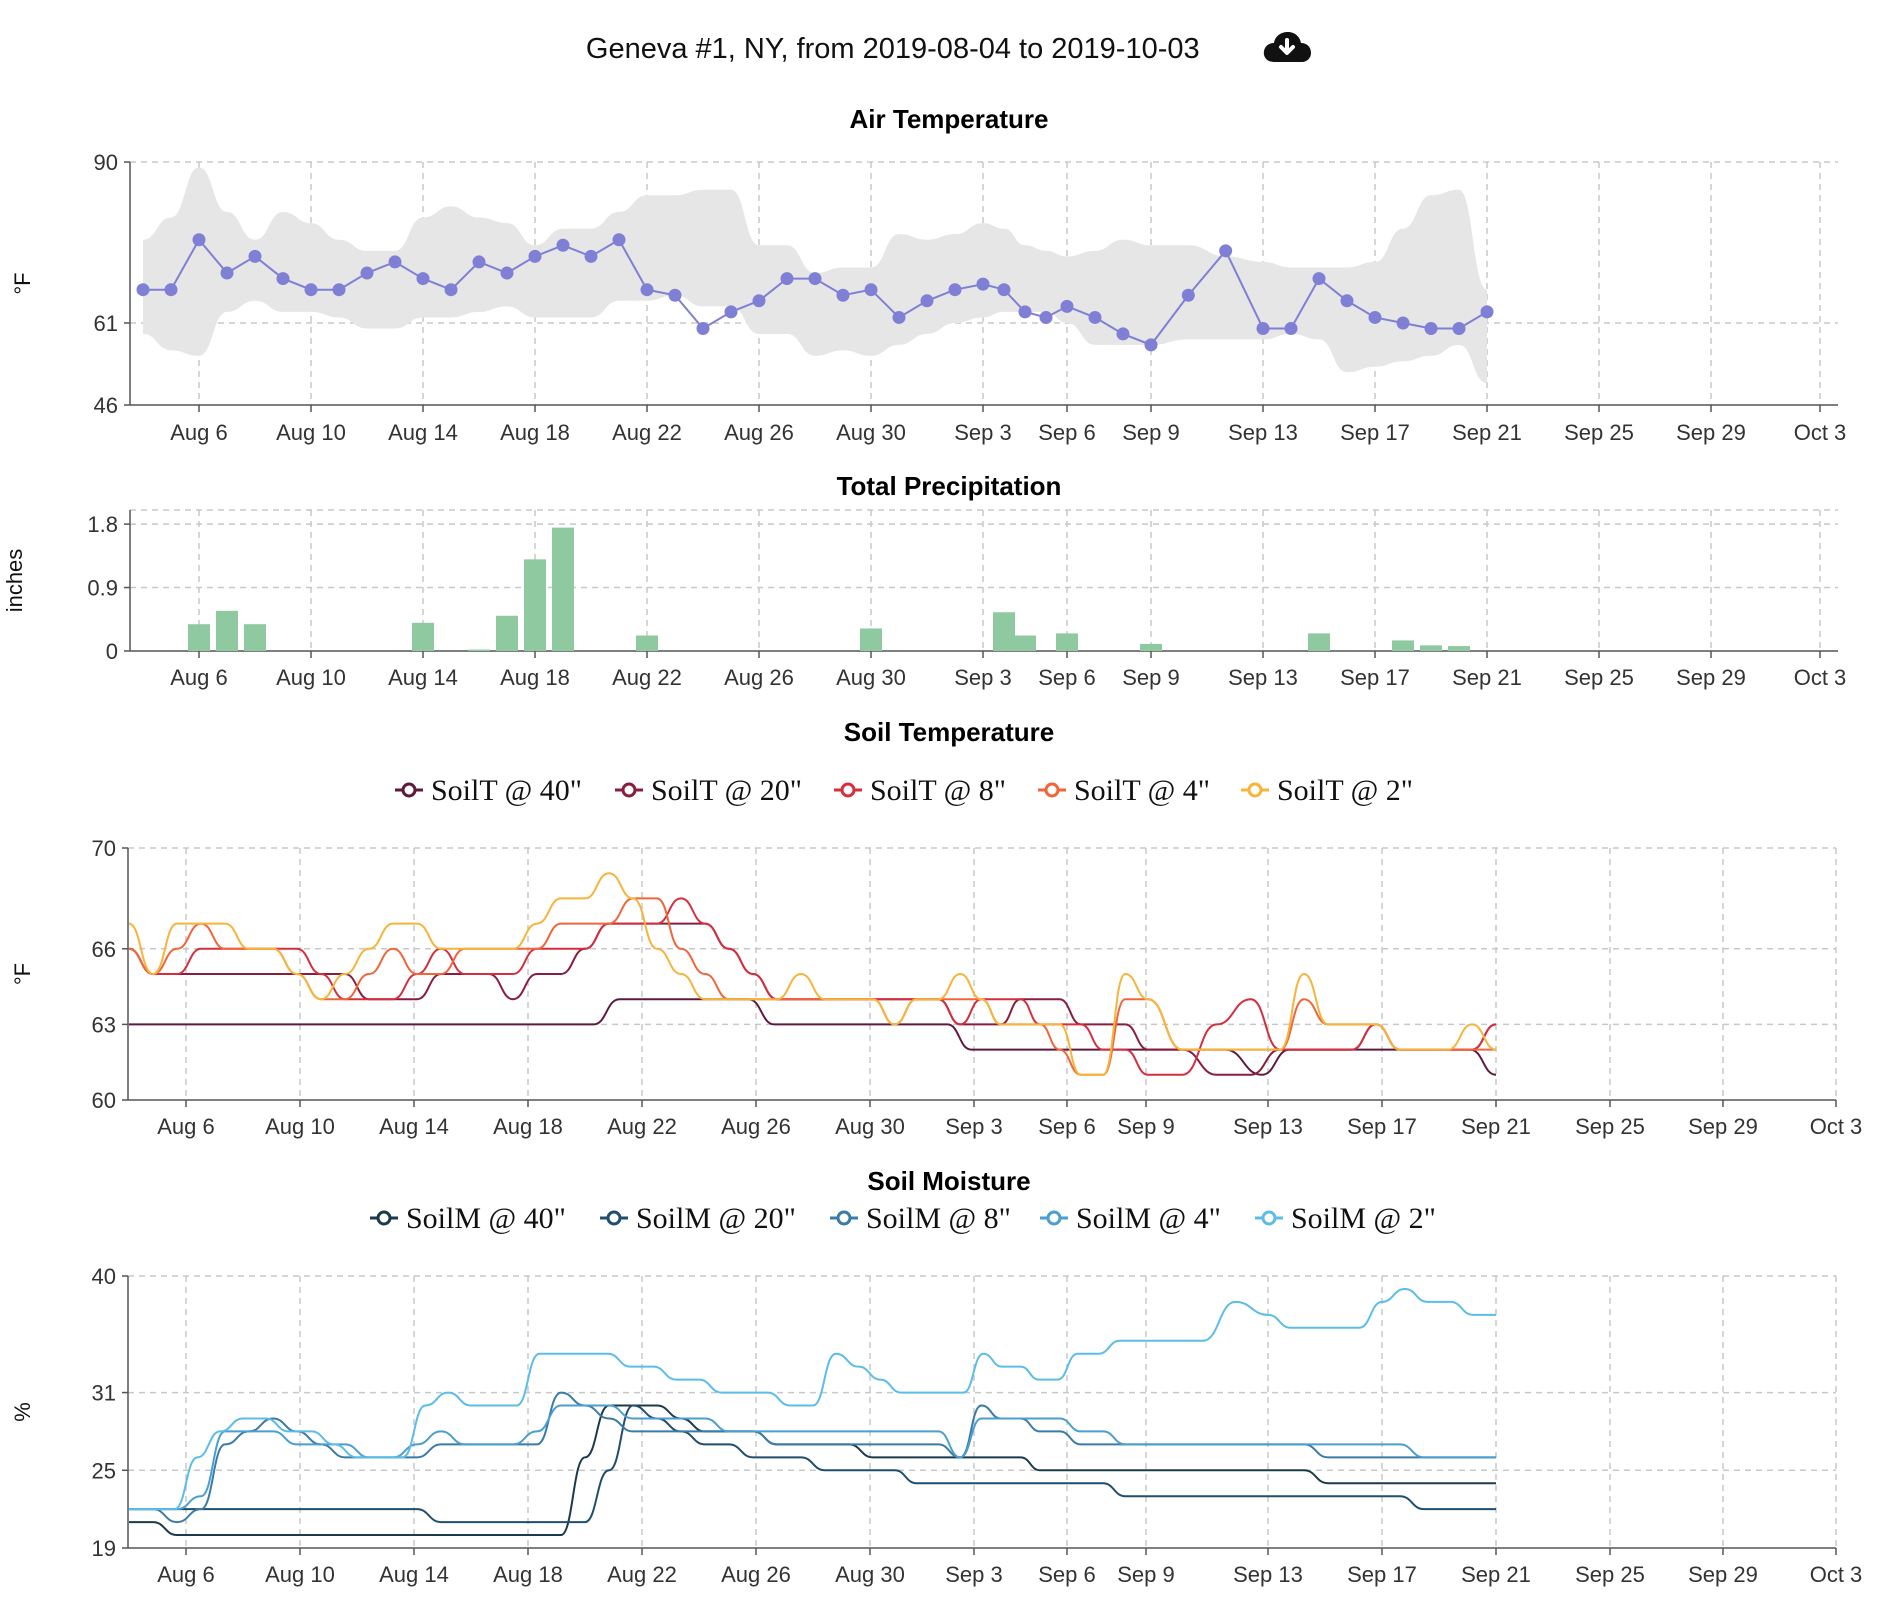 The width and height of the screenshot is (1898, 1608). What do you see at coordinates (949, 486) in the screenshot?
I see `precip-title: Total Precipitation` at bounding box center [949, 486].